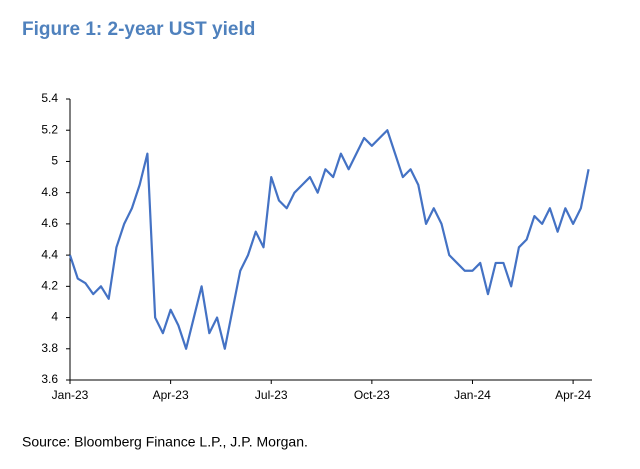 This screenshot has height=469, width=640. Describe the element at coordinates (472, 395) in the screenshot. I see `x-tick-label: Jan-24` at that location.